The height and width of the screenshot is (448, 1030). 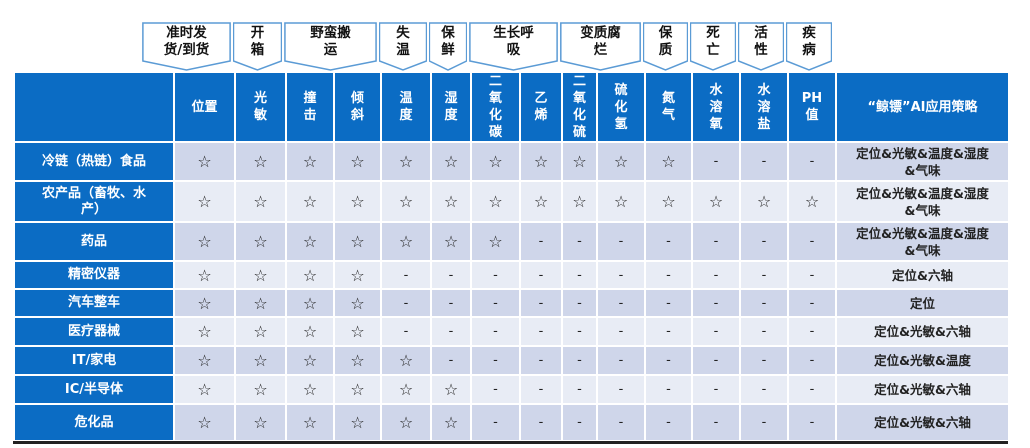 What do you see at coordinates (260, 107) in the screenshot?
I see `column-header: 光敏` at bounding box center [260, 107].